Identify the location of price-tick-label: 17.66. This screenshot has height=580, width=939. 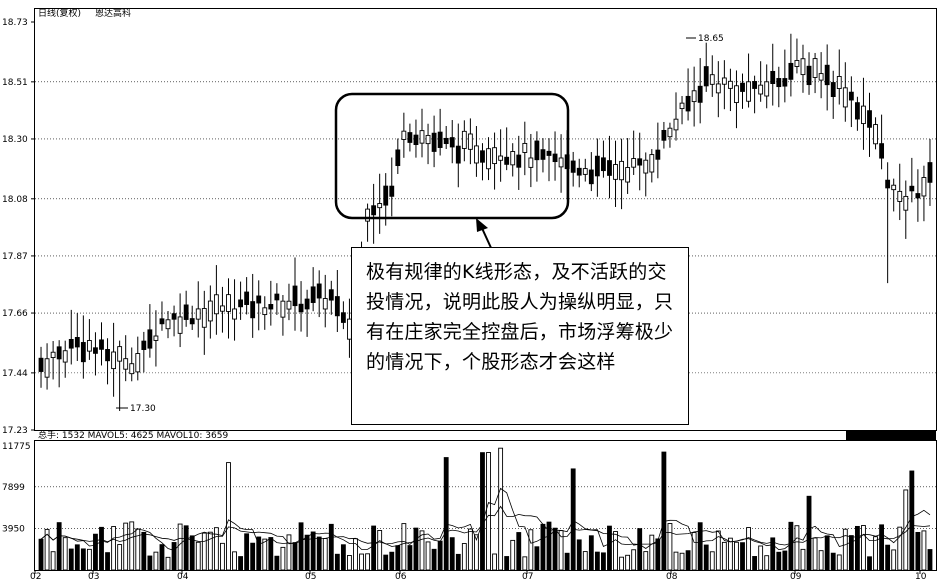
(15, 314).